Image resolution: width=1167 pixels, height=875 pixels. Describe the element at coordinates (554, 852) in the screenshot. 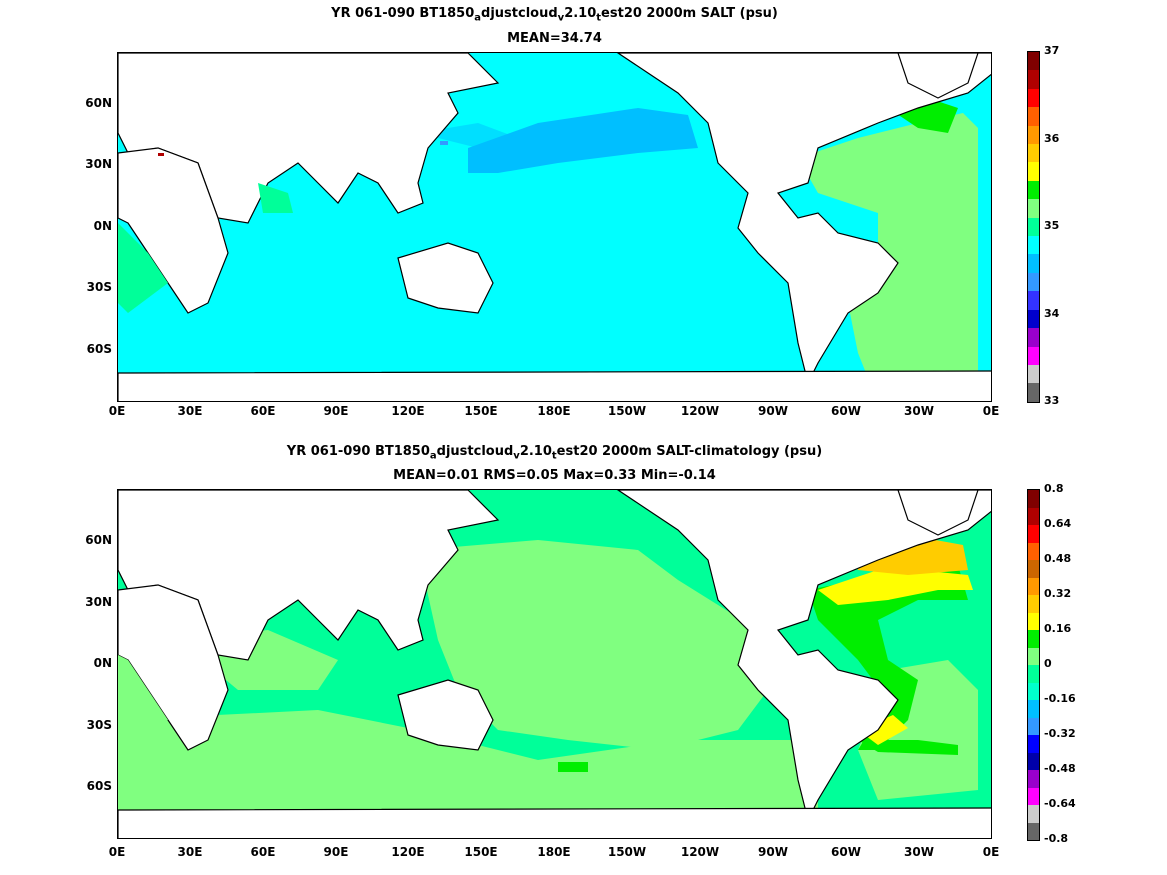

I see `p2-lon-180e: 180E` at that location.